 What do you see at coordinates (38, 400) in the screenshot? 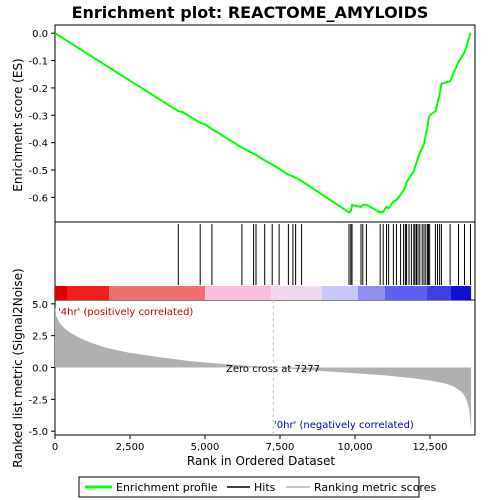
I see `metric-ytick-label: -2.5` at bounding box center [38, 400].